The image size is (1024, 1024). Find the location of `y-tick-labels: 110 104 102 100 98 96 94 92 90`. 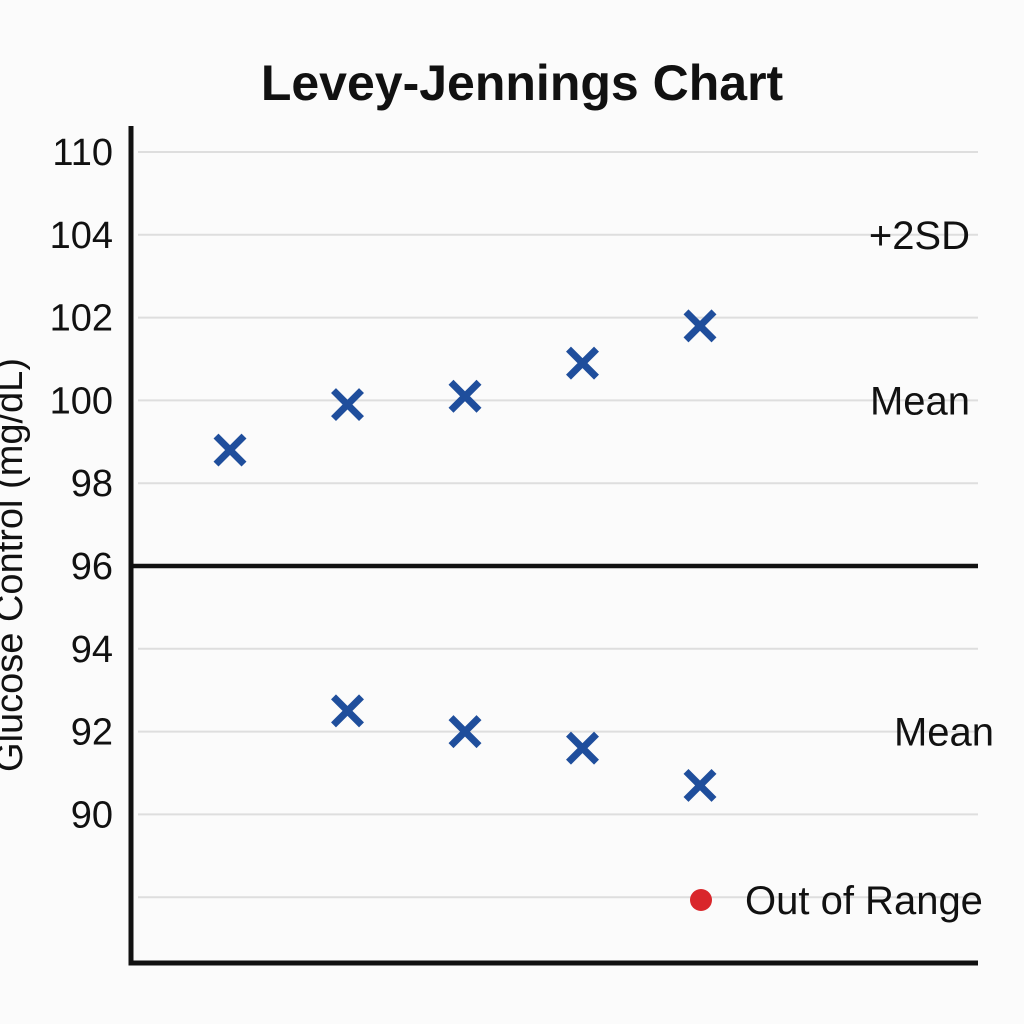

y-tick-labels: 110 104 102 100 98 96 94 92 90 is located at coordinates (81, 484).